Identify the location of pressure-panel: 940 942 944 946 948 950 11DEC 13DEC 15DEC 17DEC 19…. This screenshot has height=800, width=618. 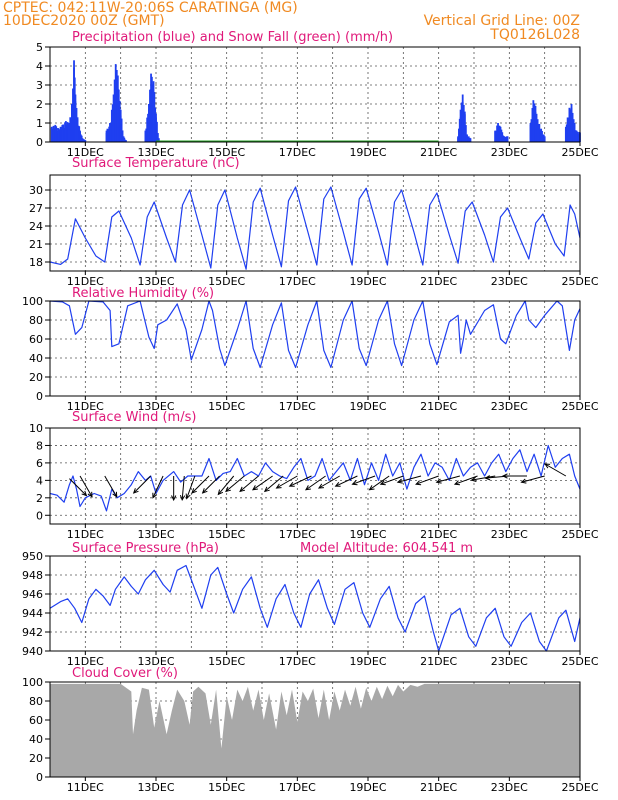
(310, 609).